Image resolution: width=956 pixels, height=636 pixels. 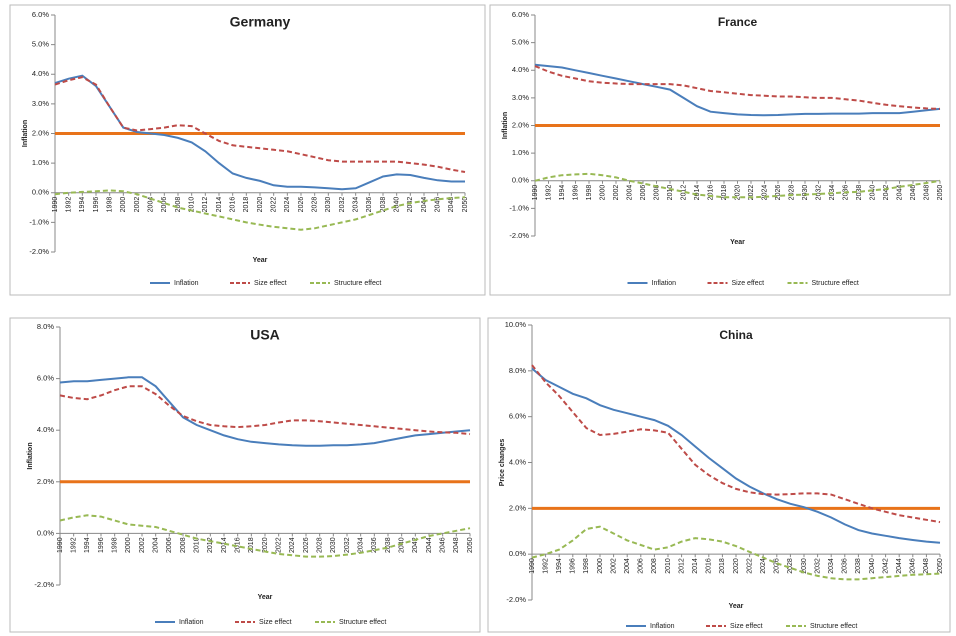 I want to click on x-tick-label: 1992, so click(x=548, y=193).